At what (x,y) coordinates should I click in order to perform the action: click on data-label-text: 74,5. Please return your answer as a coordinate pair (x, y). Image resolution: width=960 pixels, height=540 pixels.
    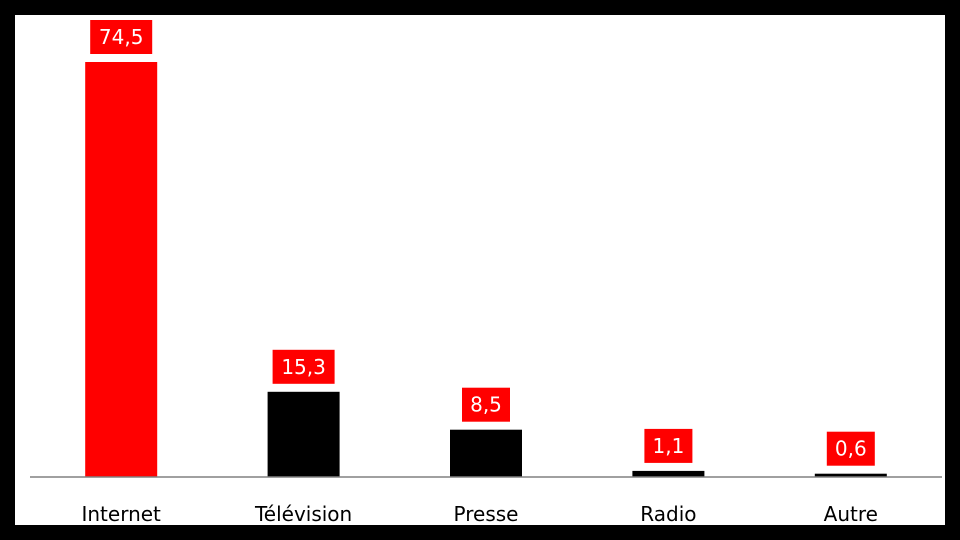
    Looking at the image, I should click on (121, 37).